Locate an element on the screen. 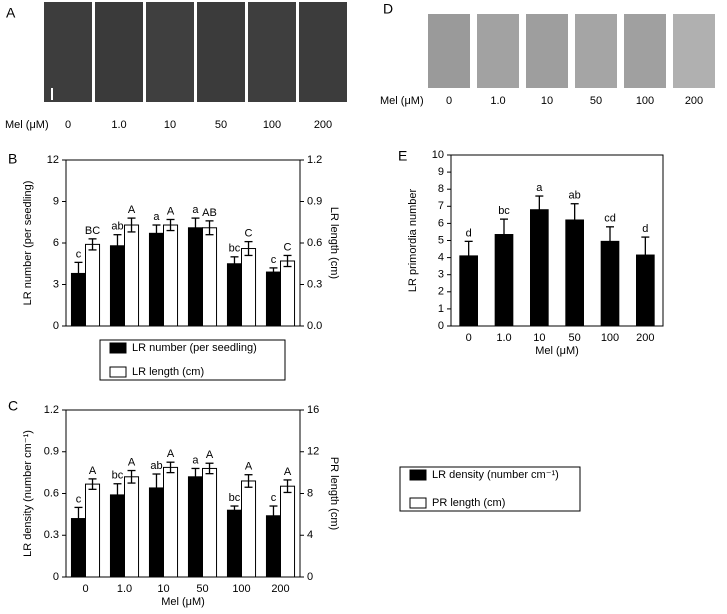 The image size is (727, 614). panel-label: A is located at coordinates (11, 13).